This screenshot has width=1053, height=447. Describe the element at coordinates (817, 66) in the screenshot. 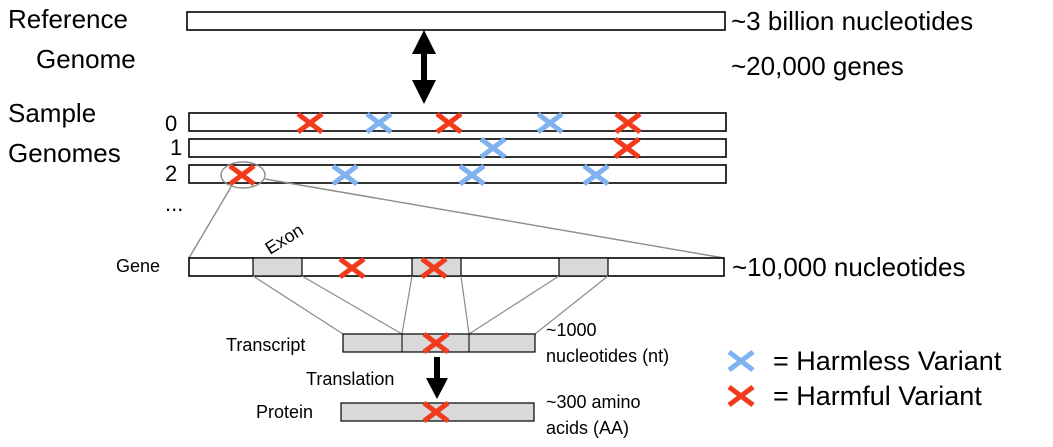

I see `gene-count-annotation: ~20,000 genes` at that location.